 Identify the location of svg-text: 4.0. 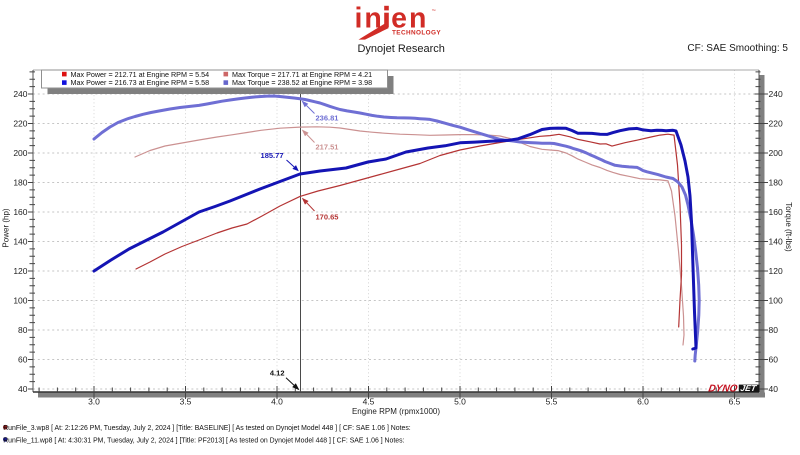
(277, 402).